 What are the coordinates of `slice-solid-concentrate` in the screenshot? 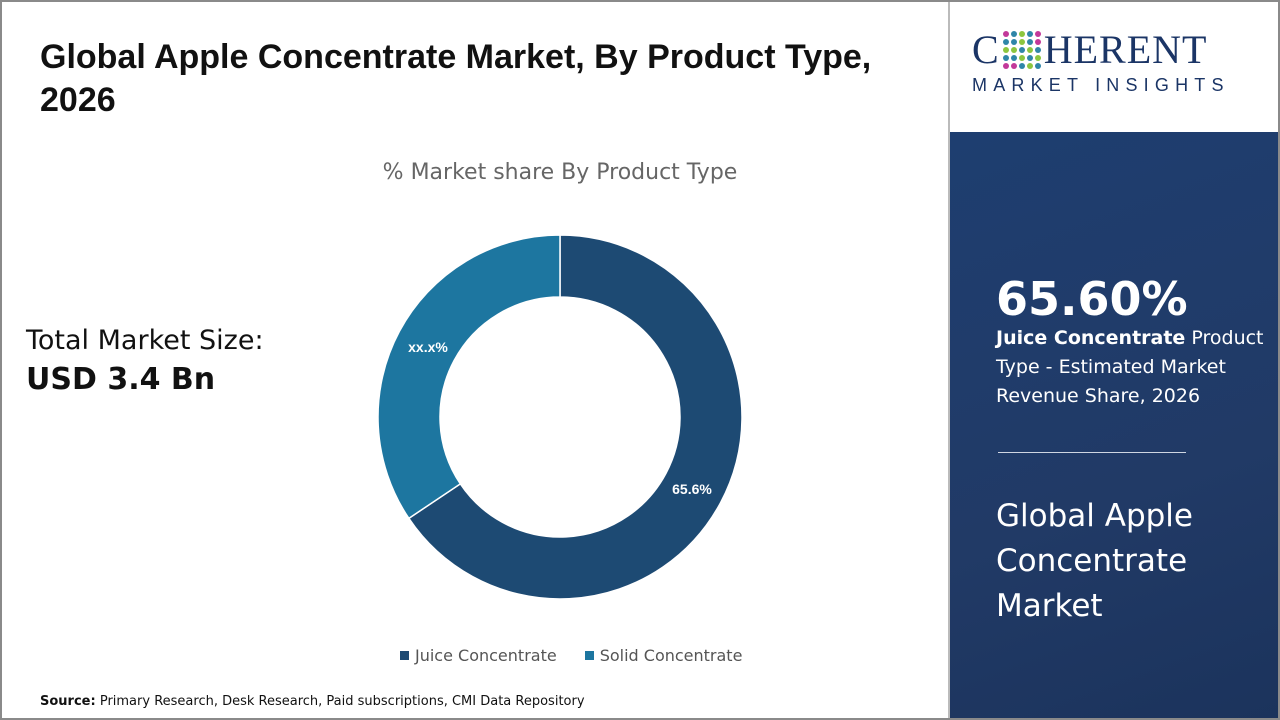 It's located at (469, 377).